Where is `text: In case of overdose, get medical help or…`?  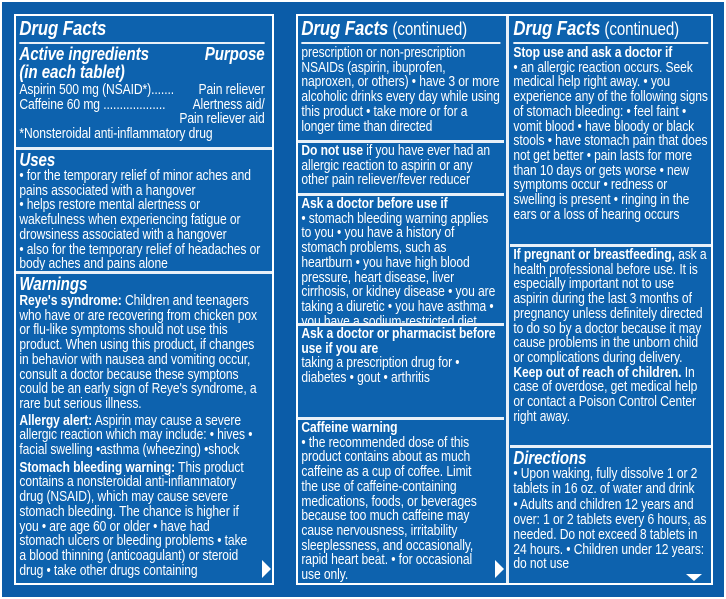
text: In case of overdose, get medical help or… is located at coordinates (605, 394).